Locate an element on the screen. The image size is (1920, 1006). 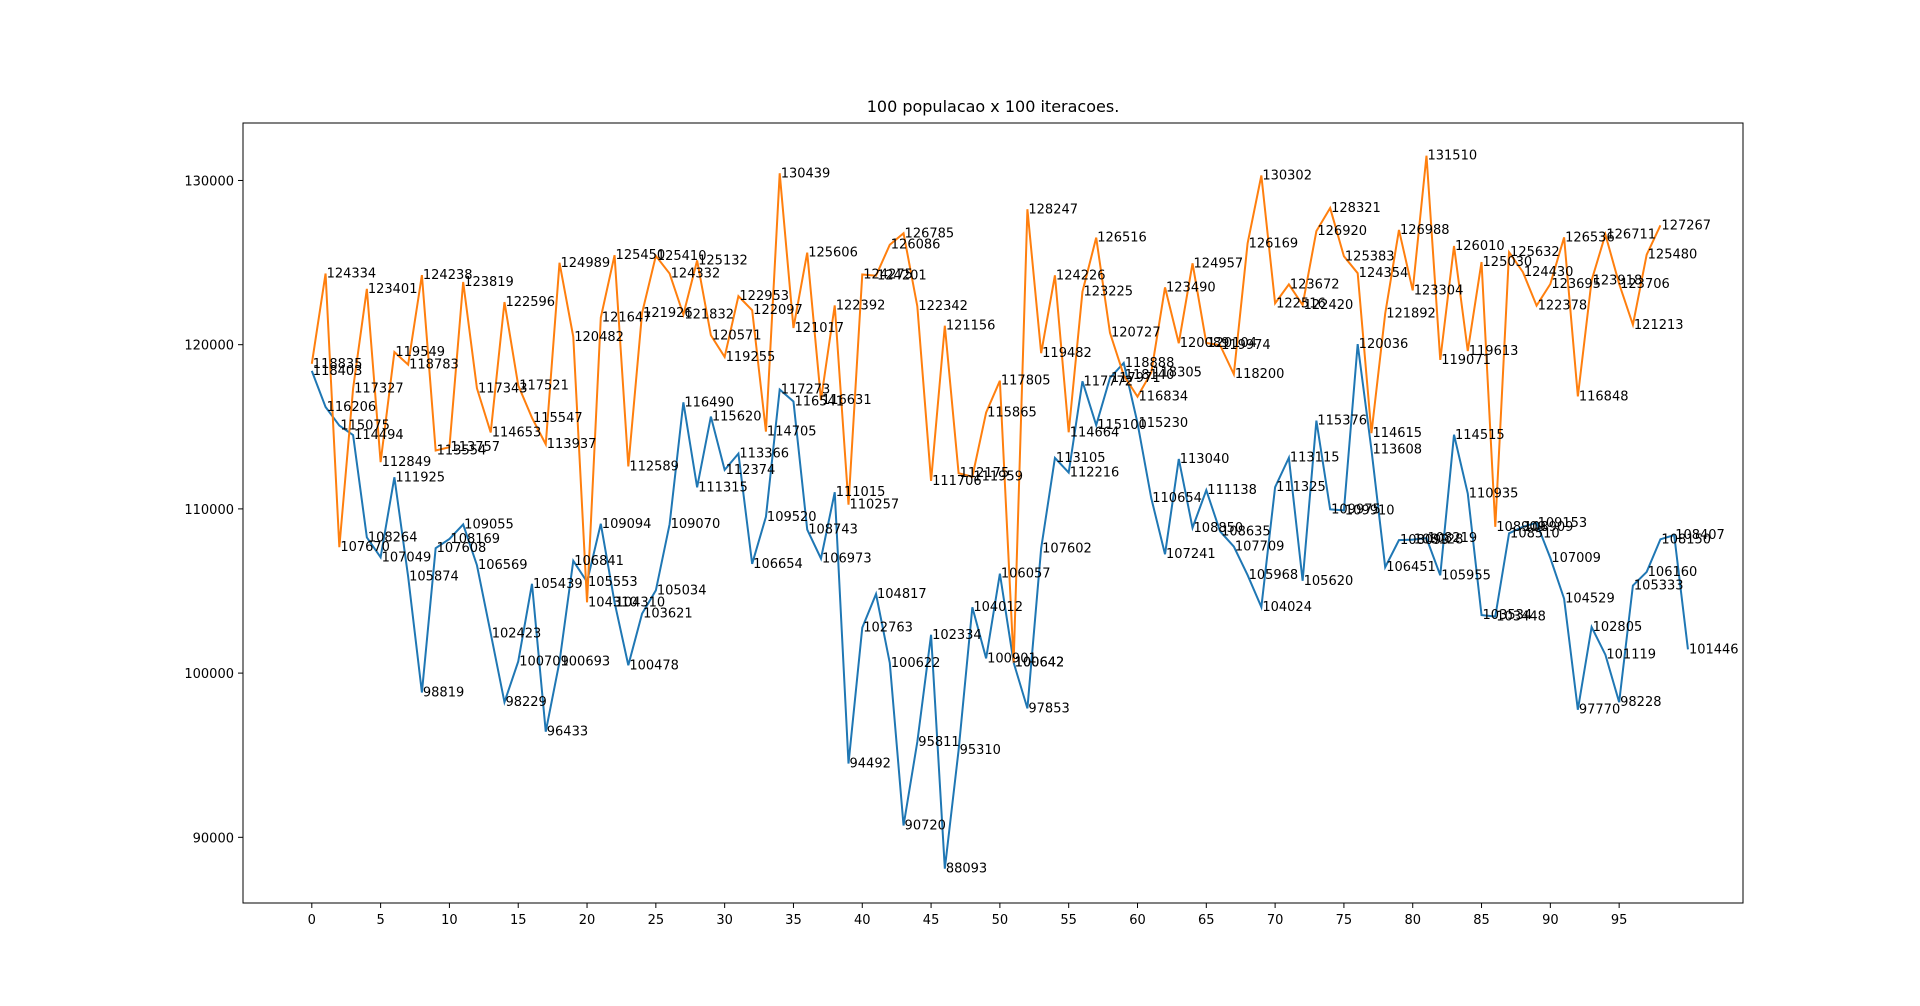
data-label: 101119 is located at coordinates (1631, 655).